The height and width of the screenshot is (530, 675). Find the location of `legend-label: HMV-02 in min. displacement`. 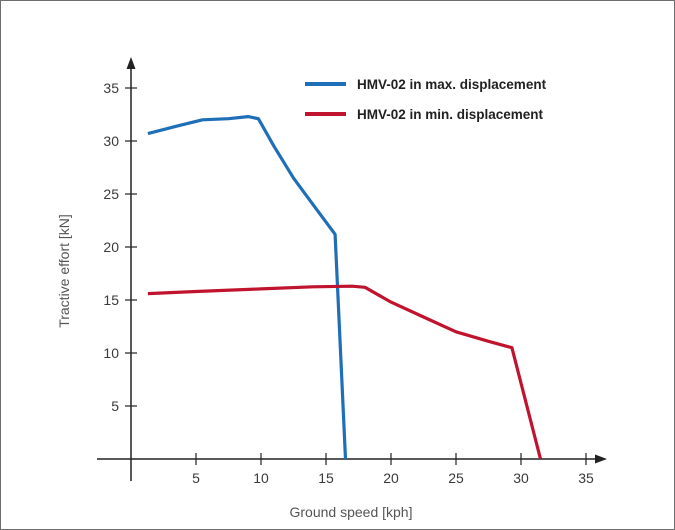

legend-label: HMV-02 in min. displacement is located at coordinates (450, 114).